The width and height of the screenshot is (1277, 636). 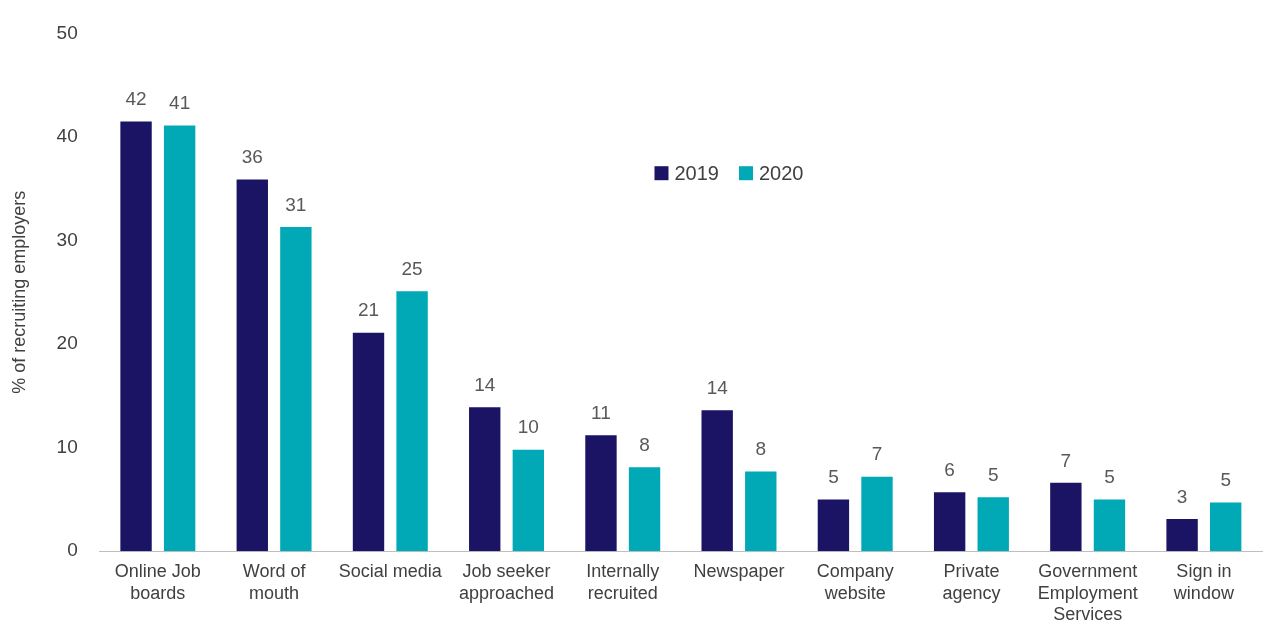 I want to click on x-tick-label: Internally recruited, so click(x=623, y=581).